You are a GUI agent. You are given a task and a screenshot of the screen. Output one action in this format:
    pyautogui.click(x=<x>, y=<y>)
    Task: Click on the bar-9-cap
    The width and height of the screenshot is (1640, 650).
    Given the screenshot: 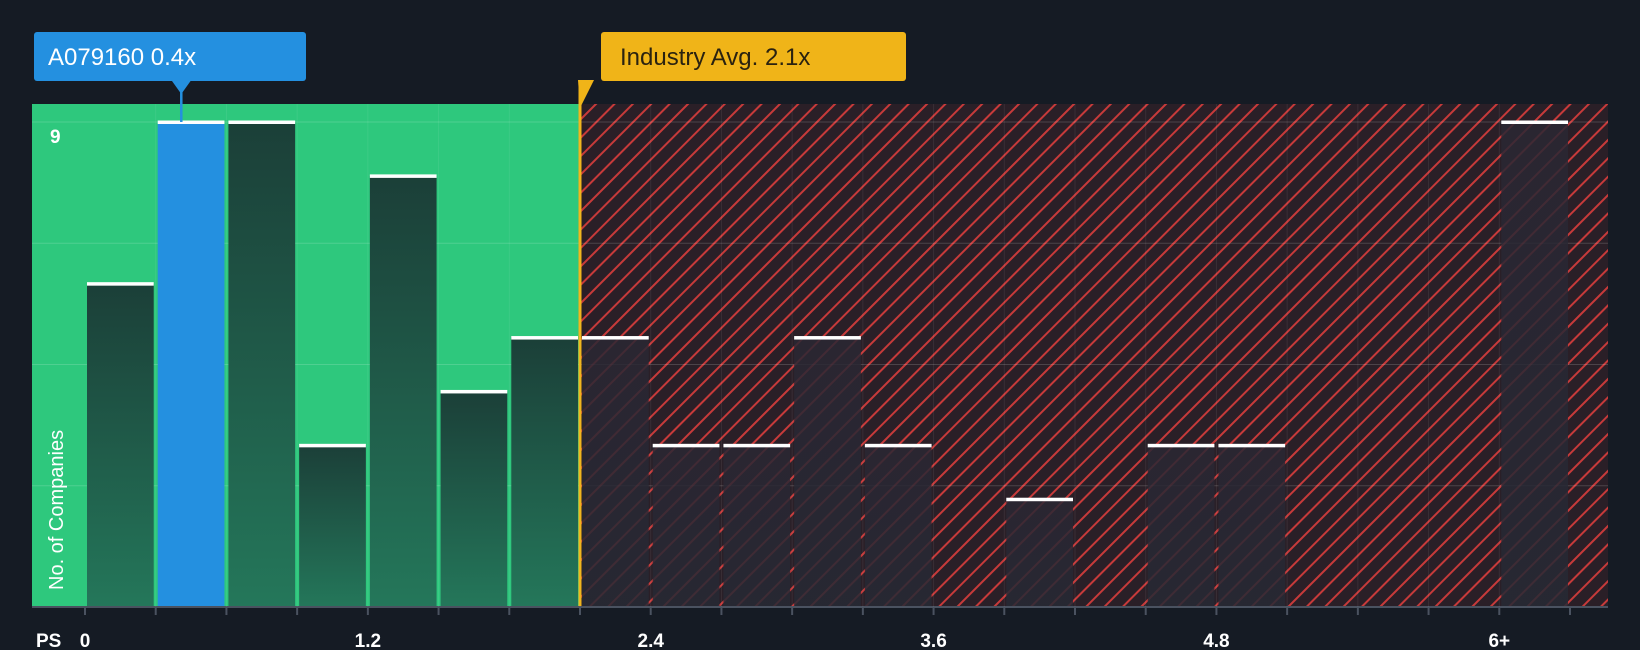 What is the action you would take?
    pyautogui.click(x=757, y=445)
    